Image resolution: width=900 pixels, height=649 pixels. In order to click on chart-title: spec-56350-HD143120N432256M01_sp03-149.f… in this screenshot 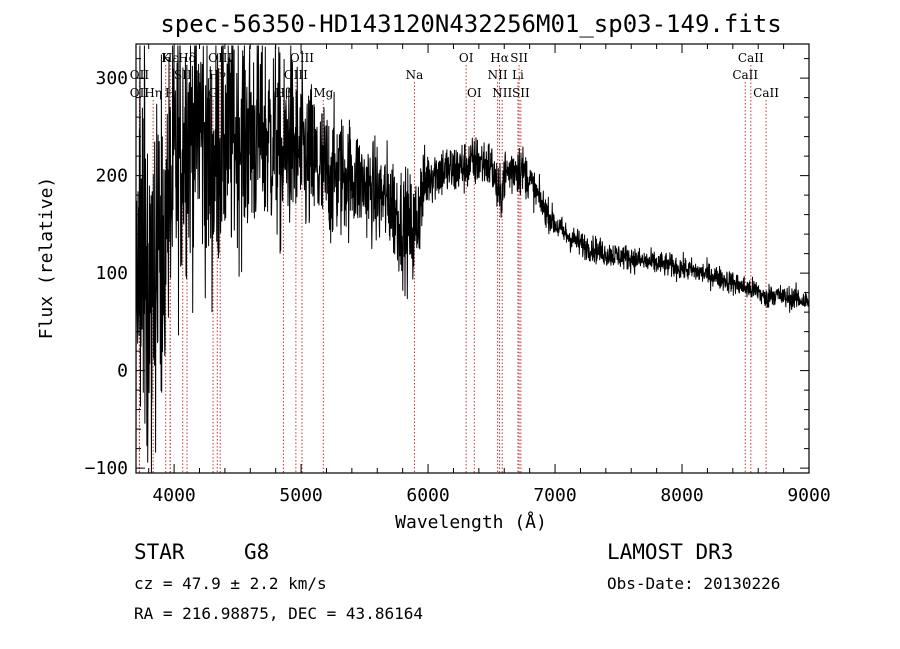, I will do `click(470, 24)`.